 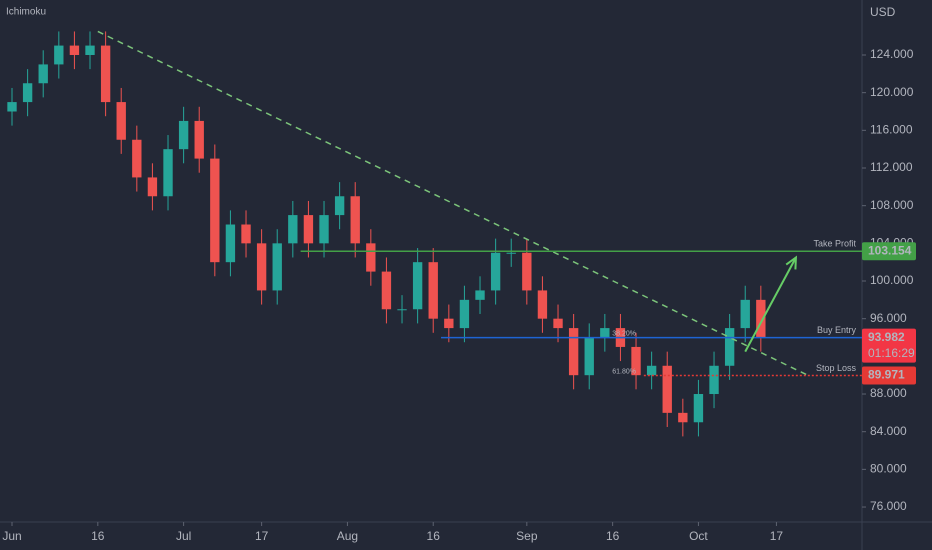 What do you see at coordinates (886, 337) in the screenshot?
I see `level-price-label: 93.982` at bounding box center [886, 337].